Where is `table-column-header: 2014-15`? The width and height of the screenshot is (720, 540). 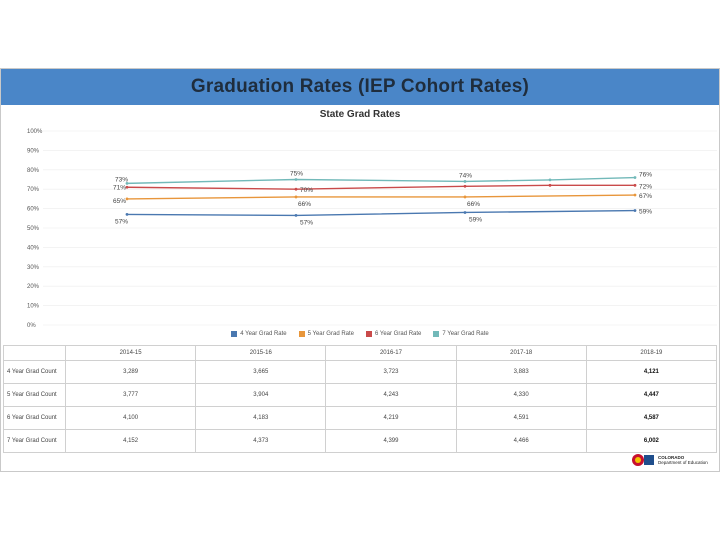
table-column-header: 2014-15 is located at coordinates (130, 353).